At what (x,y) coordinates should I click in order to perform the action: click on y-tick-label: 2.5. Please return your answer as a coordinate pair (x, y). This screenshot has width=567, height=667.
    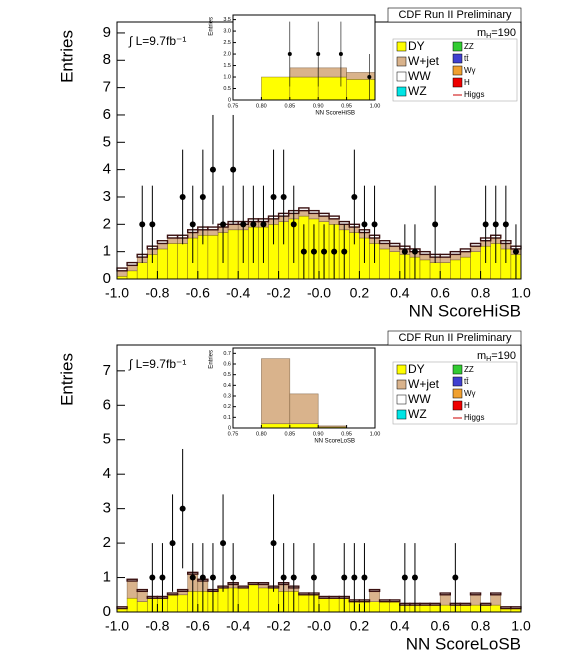
    Looking at the image, I should click on (227, 43).